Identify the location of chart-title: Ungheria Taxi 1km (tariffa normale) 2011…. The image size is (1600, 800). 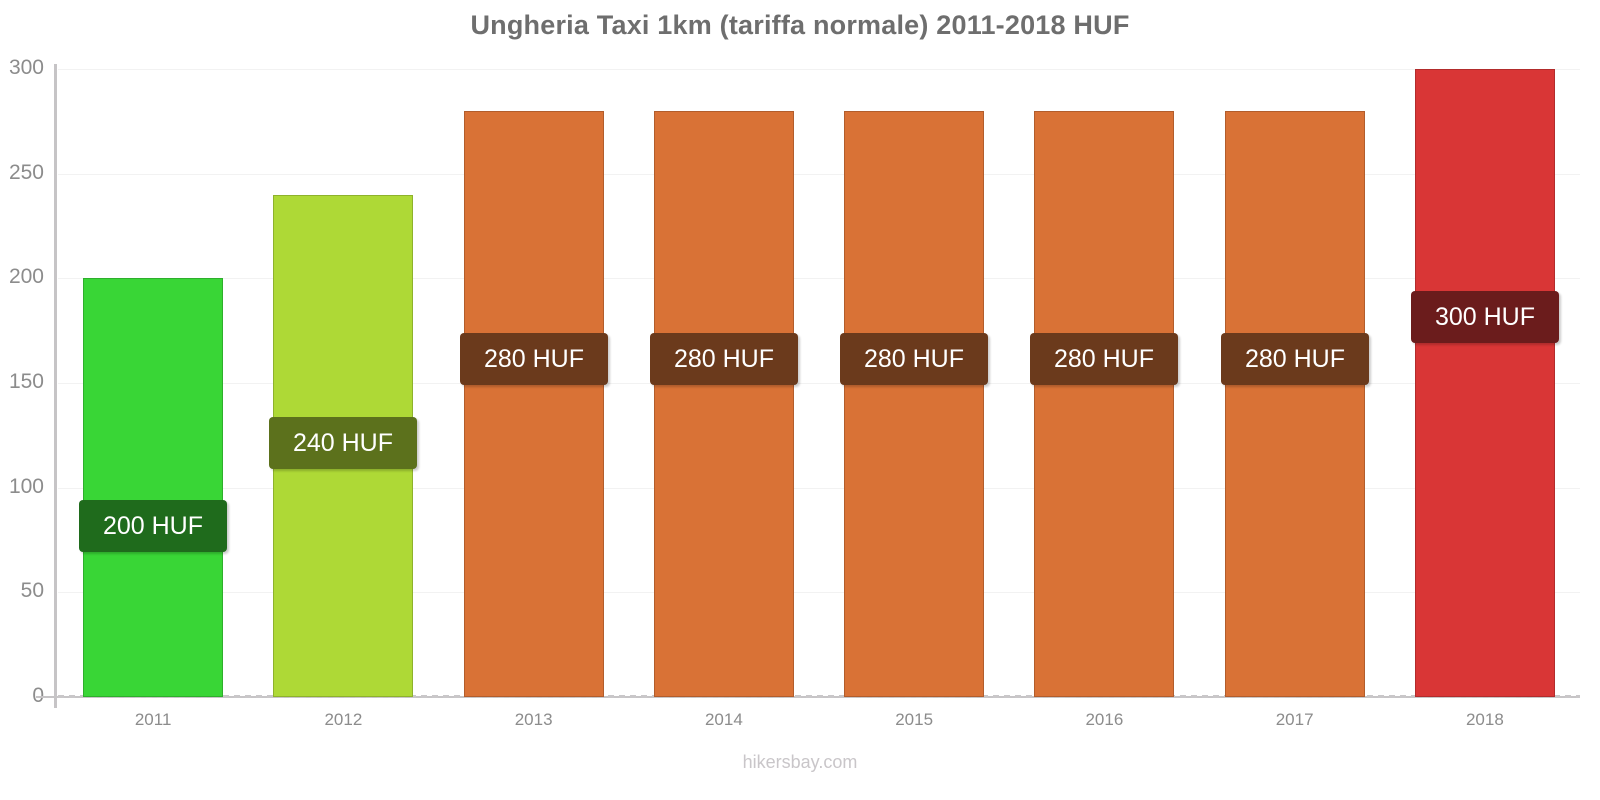
(800, 25).